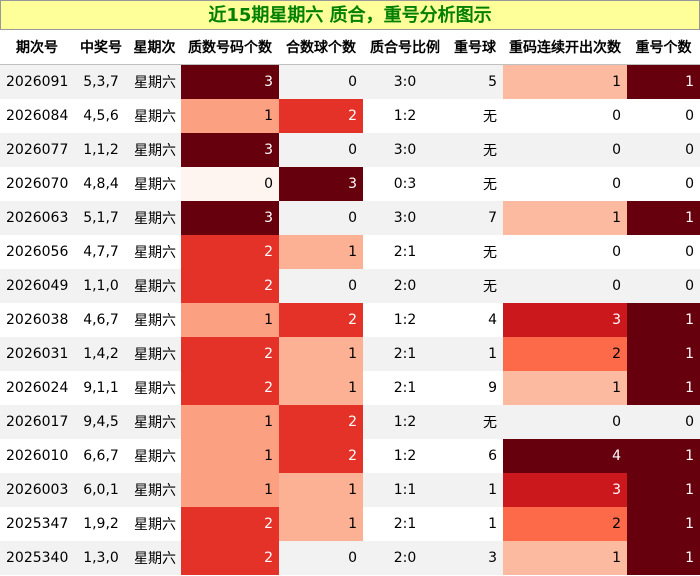 The height and width of the screenshot is (576, 700). What do you see at coordinates (101, 183) in the screenshot?
I see `cell-winning-number: 4,8,4` at bounding box center [101, 183].